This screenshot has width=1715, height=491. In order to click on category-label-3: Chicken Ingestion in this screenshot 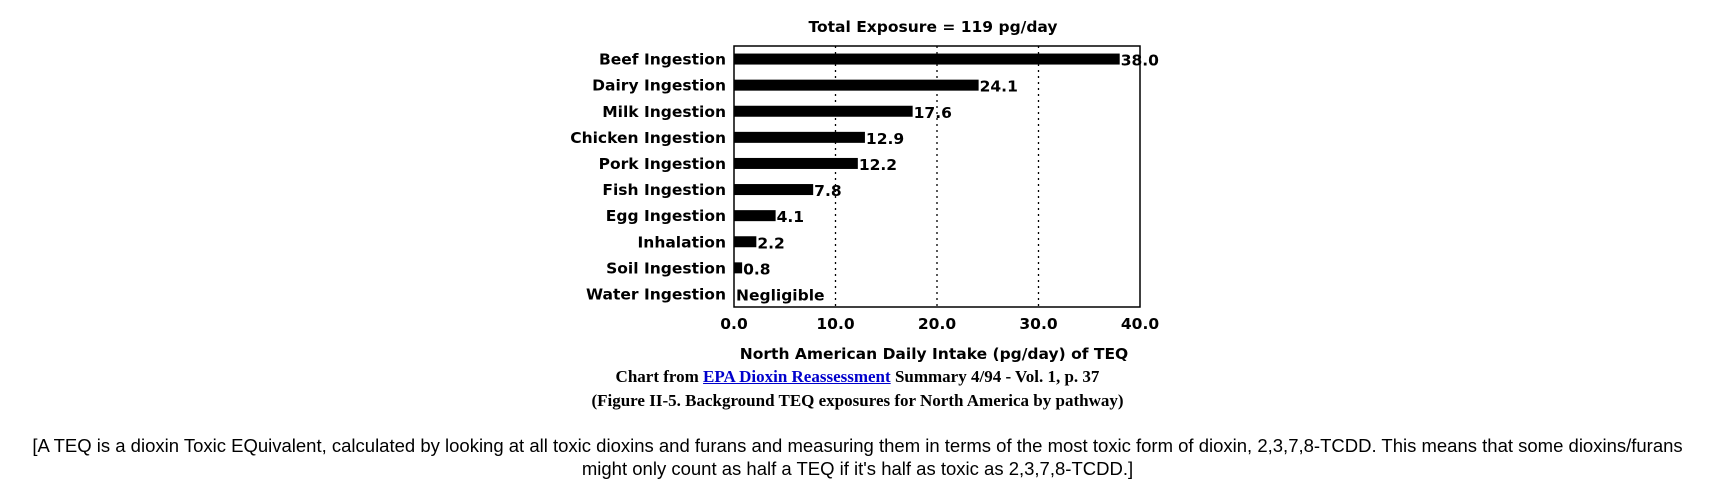, I will do `click(648, 138)`.